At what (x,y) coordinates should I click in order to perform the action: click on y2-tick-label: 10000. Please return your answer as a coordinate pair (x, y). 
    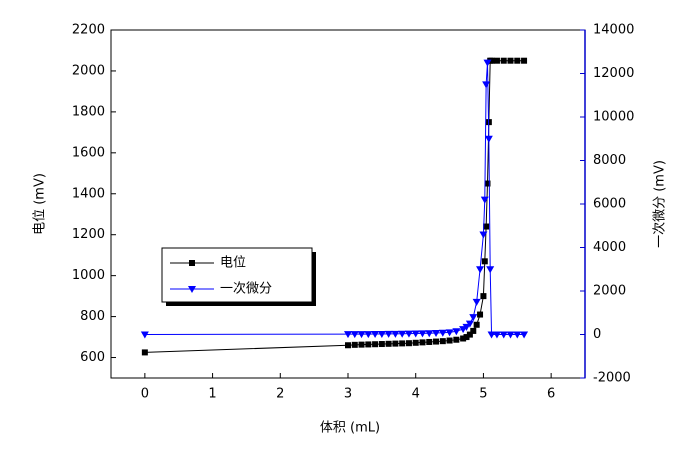
    Looking at the image, I should click on (613, 117).